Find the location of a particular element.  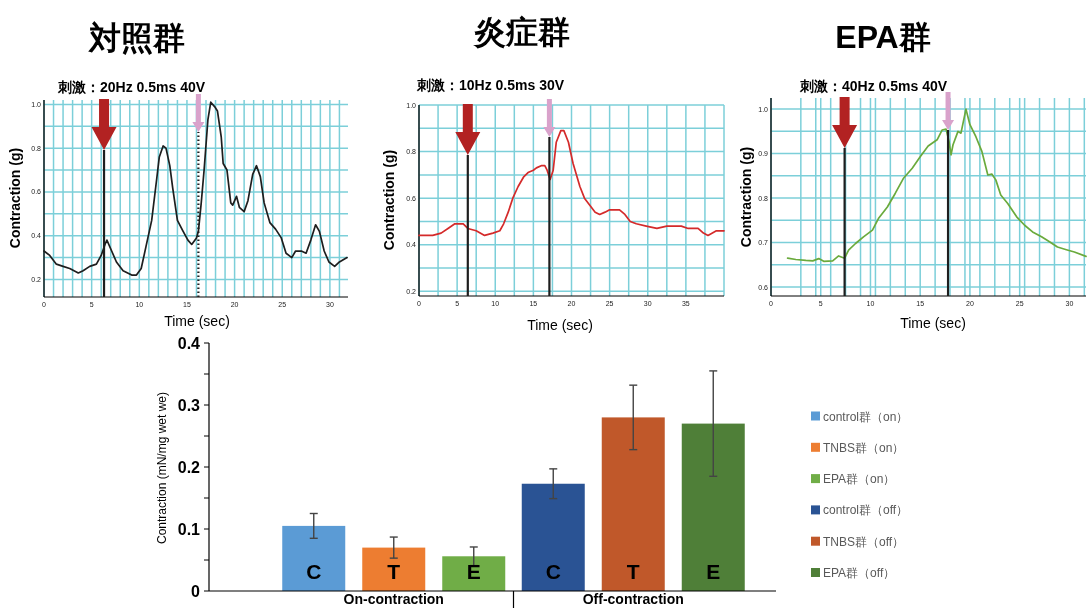

x-tick-label: Off-contraction is located at coordinates (633, 599).